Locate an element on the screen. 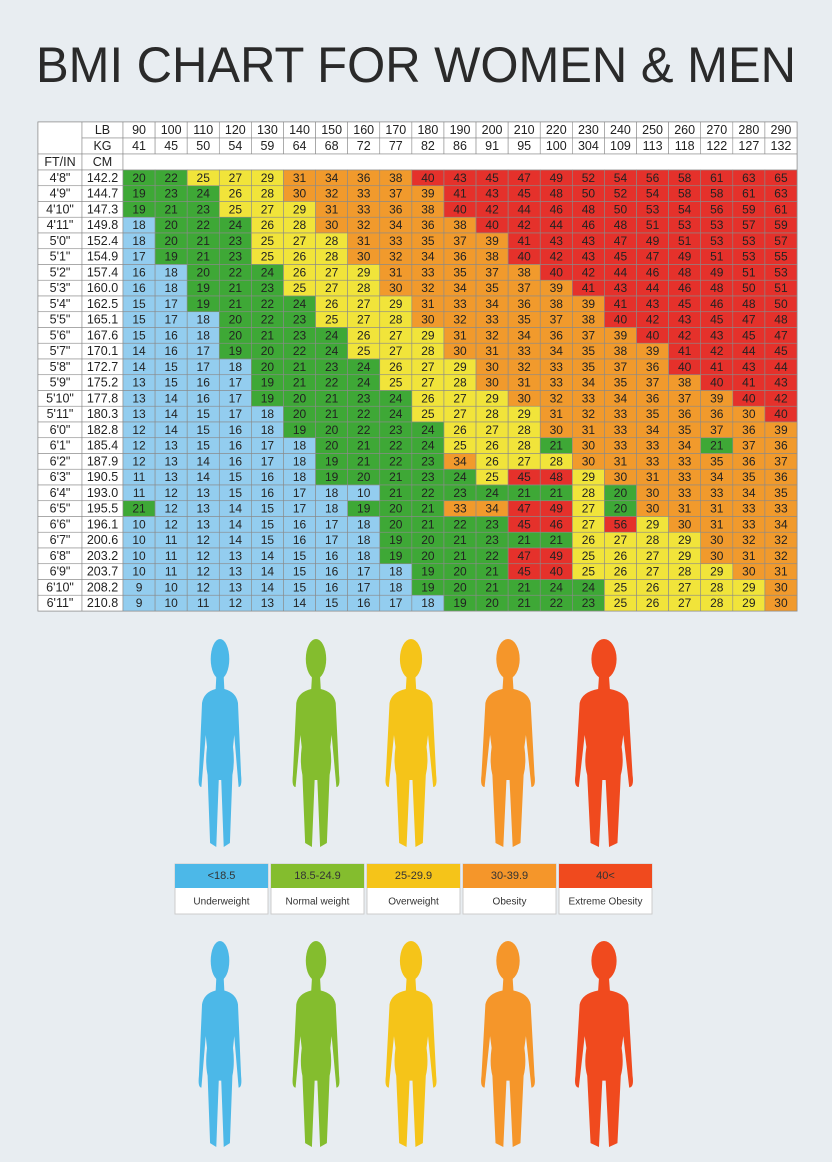  bmi-value: 36 is located at coordinates (364, 178).